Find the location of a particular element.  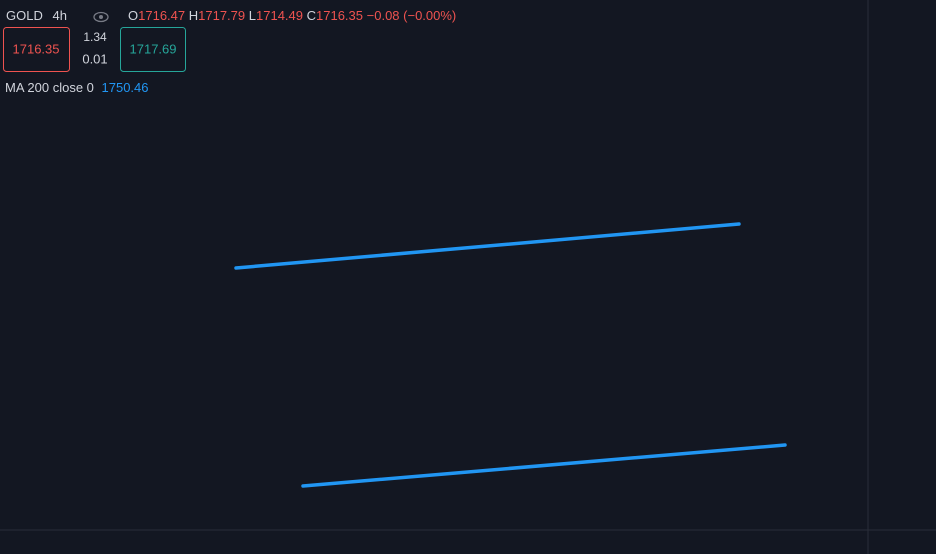

buy-button is located at coordinates (153, 49).